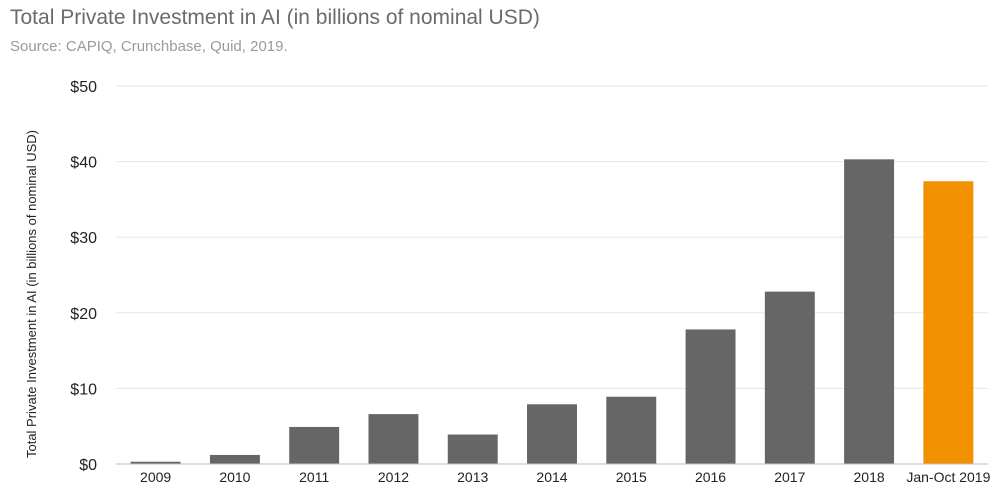  I want to click on y-tick-label: $10, so click(83, 389).